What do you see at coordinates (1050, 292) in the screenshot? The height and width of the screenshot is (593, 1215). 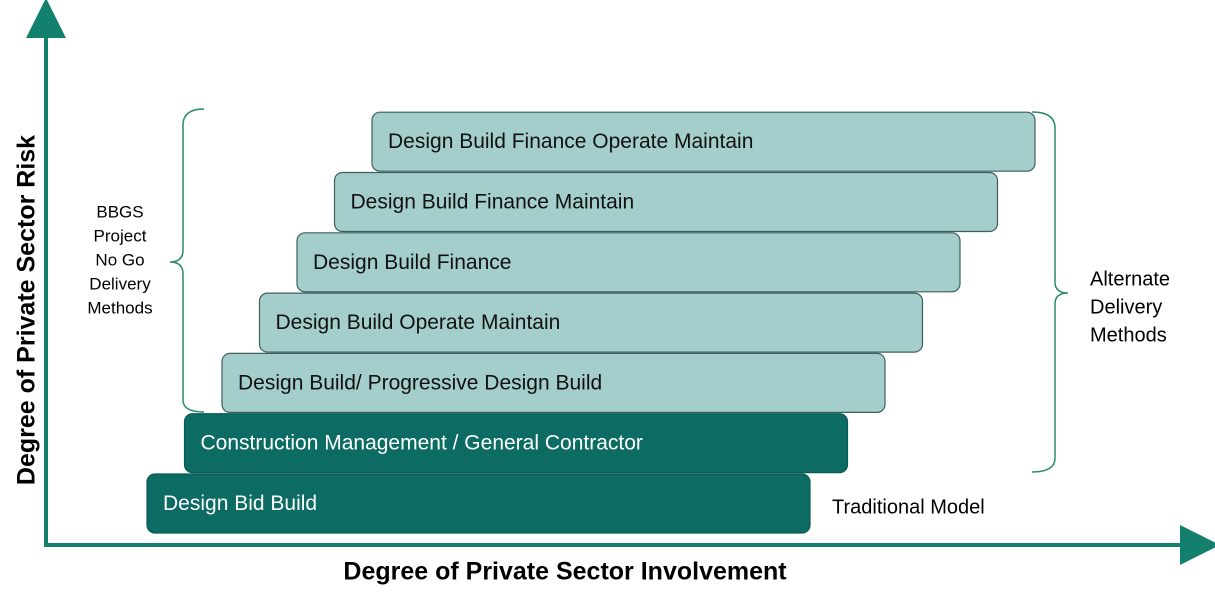 I see `right-bracket` at bounding box center [1050, 292].